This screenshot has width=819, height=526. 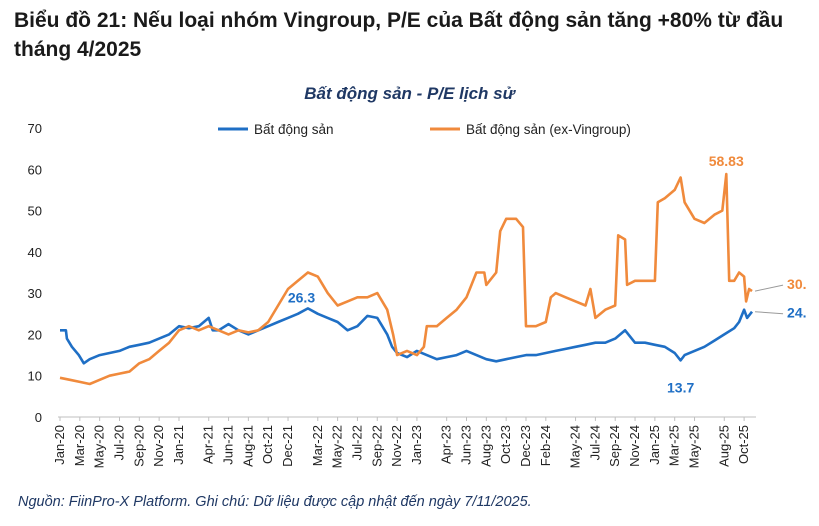 What do you see at coordinates (548, 129) in the screenshot?
I see `legend-label: Bất động sản (ex-Vingroup)` at bounding box center [548, 129].